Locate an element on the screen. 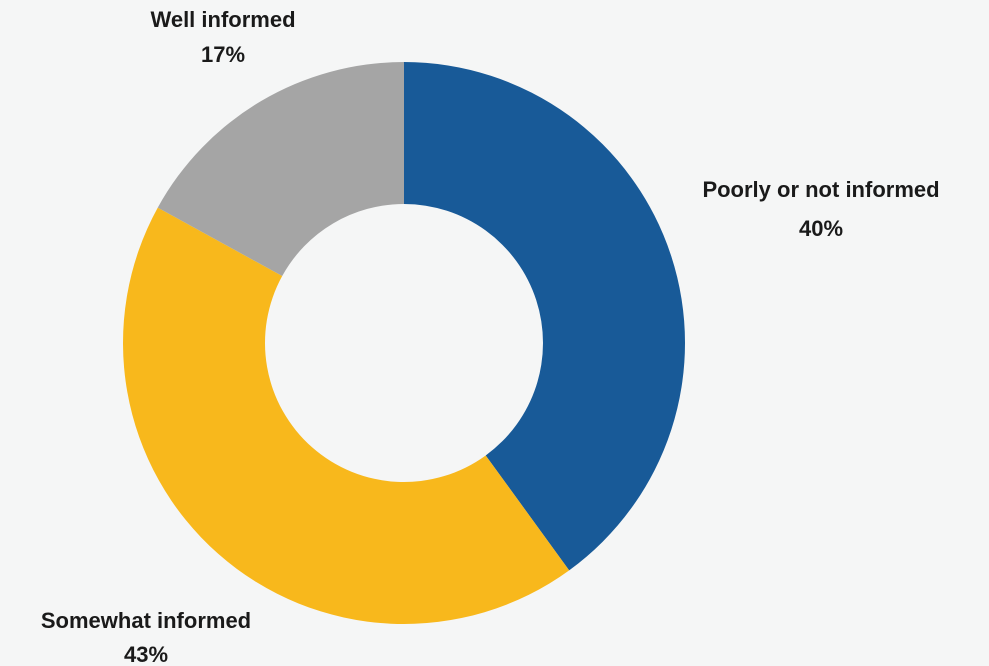 This screenshot has width=989, height=666. label-value-somewhat-informed: 43% is located at coordinates (146, 654).